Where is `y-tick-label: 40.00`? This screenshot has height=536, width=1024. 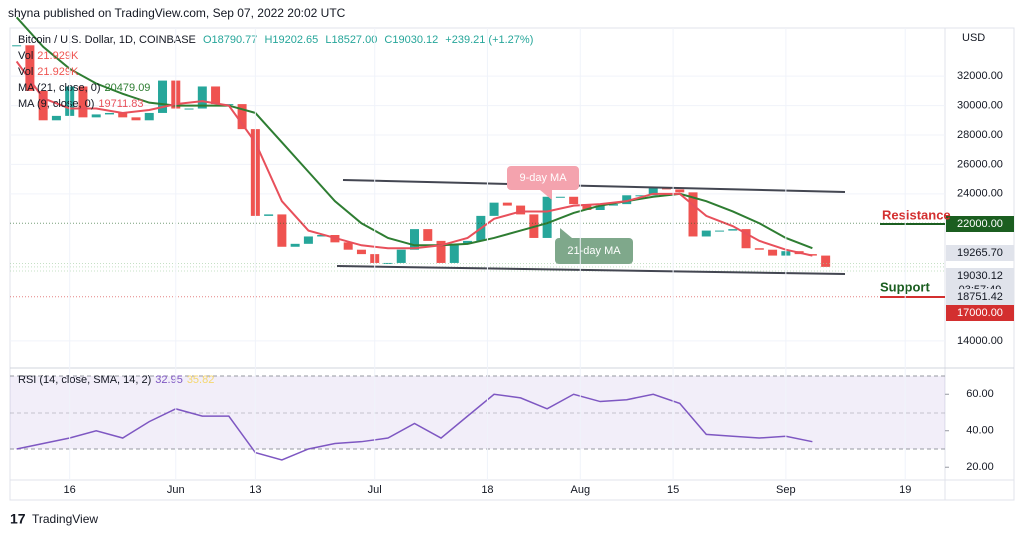
y-tick-label: 40.00 is located at coordinates (980, 431).